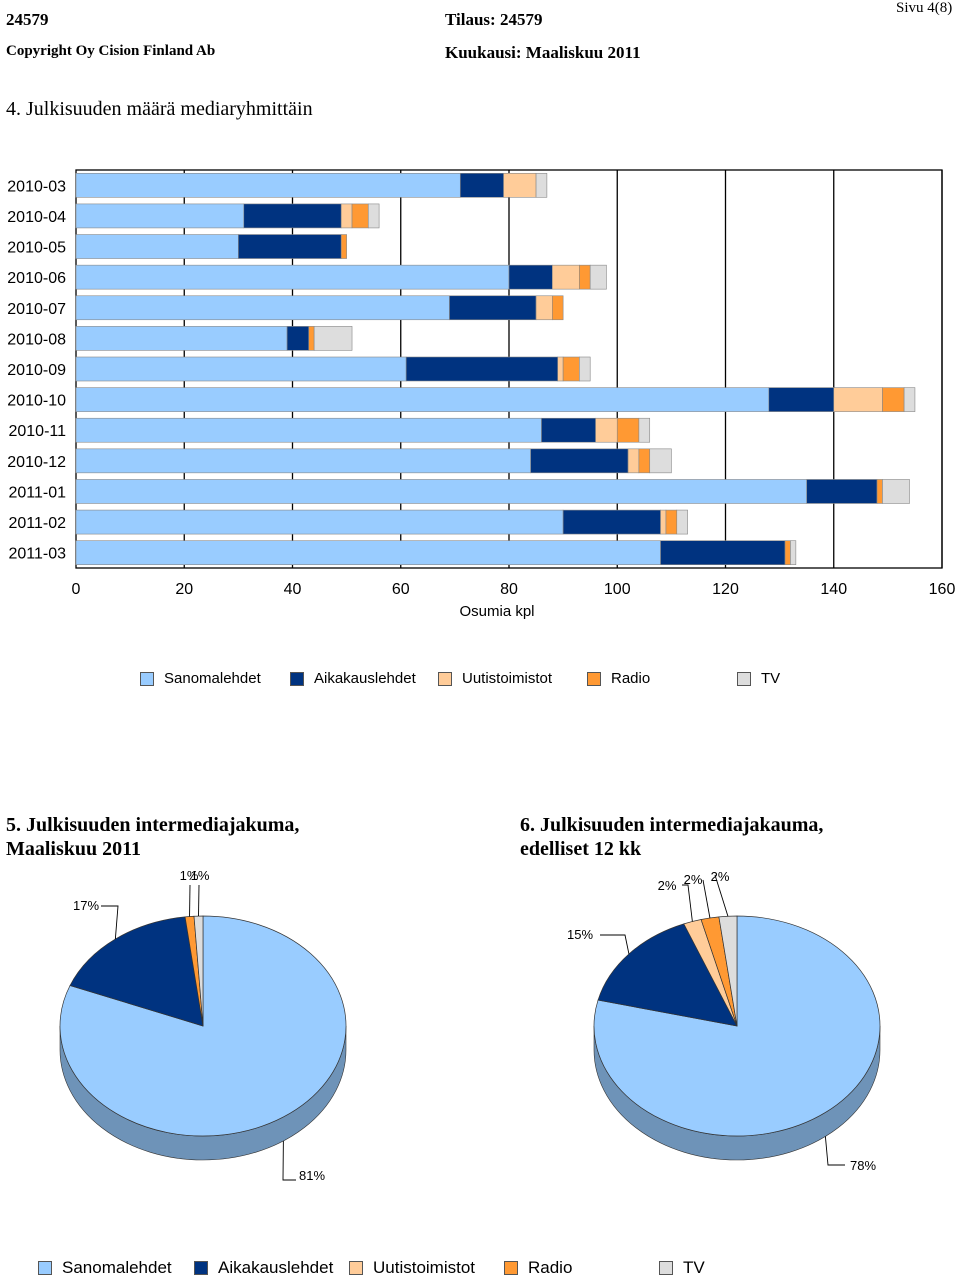 The width and height of the screenshot is (960, 1278). What do you see at coordinates (116, 1268) in the screenshot?
I see `pie-legend-sanomalehdet: Sanomalehdet` at bounding box center [116, 1268].